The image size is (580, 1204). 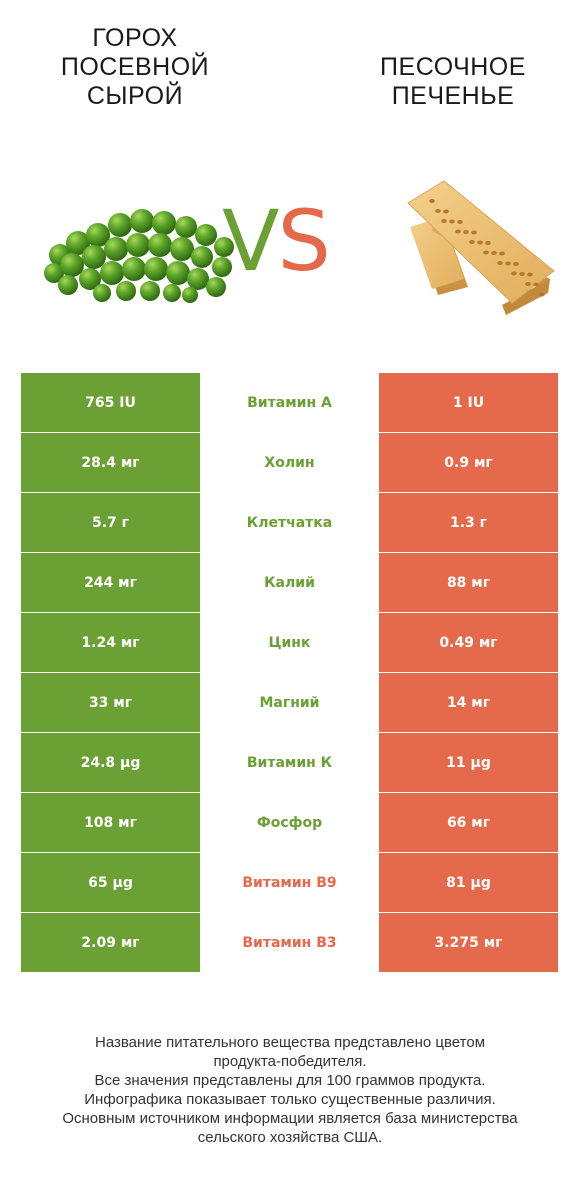 I want to click on shortbread-cookie-image, so click(x=481, y=247).